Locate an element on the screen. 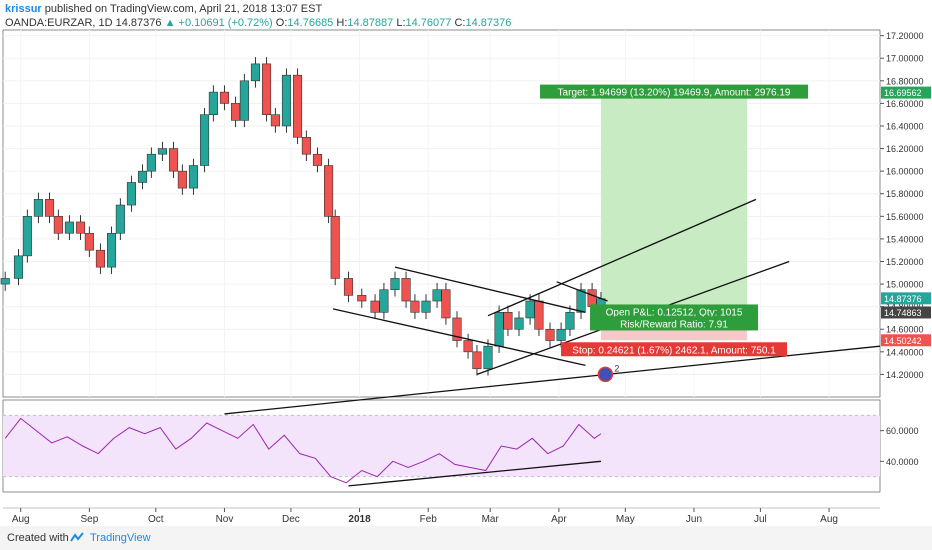  open-label: O: is located at coordinates (281, 23).